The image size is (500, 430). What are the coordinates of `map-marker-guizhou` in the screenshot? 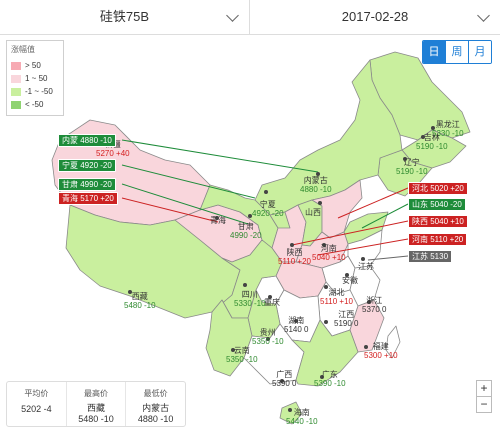 It's located at (268, 339).